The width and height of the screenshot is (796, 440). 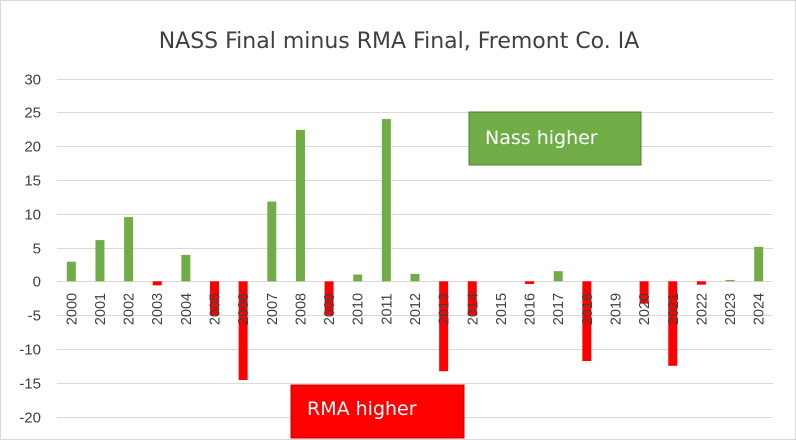 I want to click on x-tick-label: 2000, so click(x=72, y=309).